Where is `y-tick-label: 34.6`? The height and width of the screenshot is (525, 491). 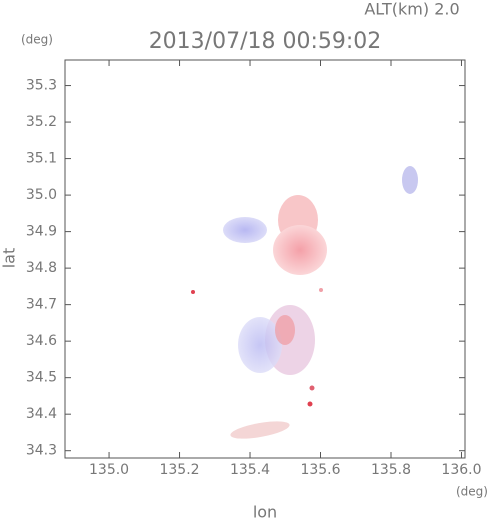
y-tick-label: 34.6 is located at coordinates (41, 341).